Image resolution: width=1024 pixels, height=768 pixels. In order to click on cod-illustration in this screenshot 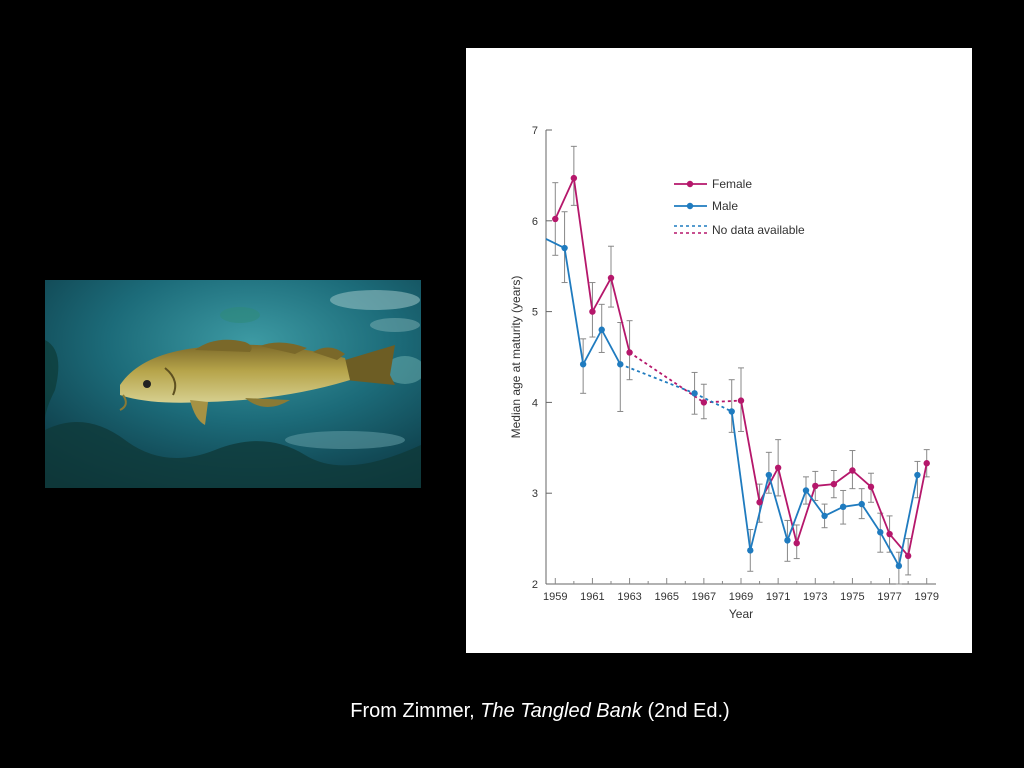, I will do `click(233, 384)`.